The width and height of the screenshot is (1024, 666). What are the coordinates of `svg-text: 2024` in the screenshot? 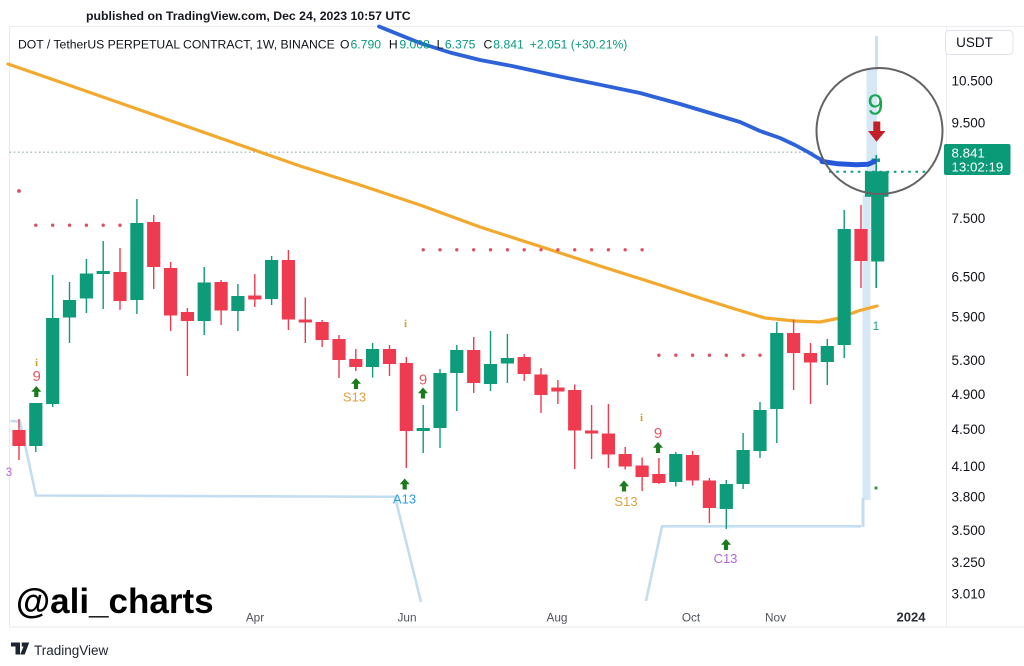 It's located at (912, 617).